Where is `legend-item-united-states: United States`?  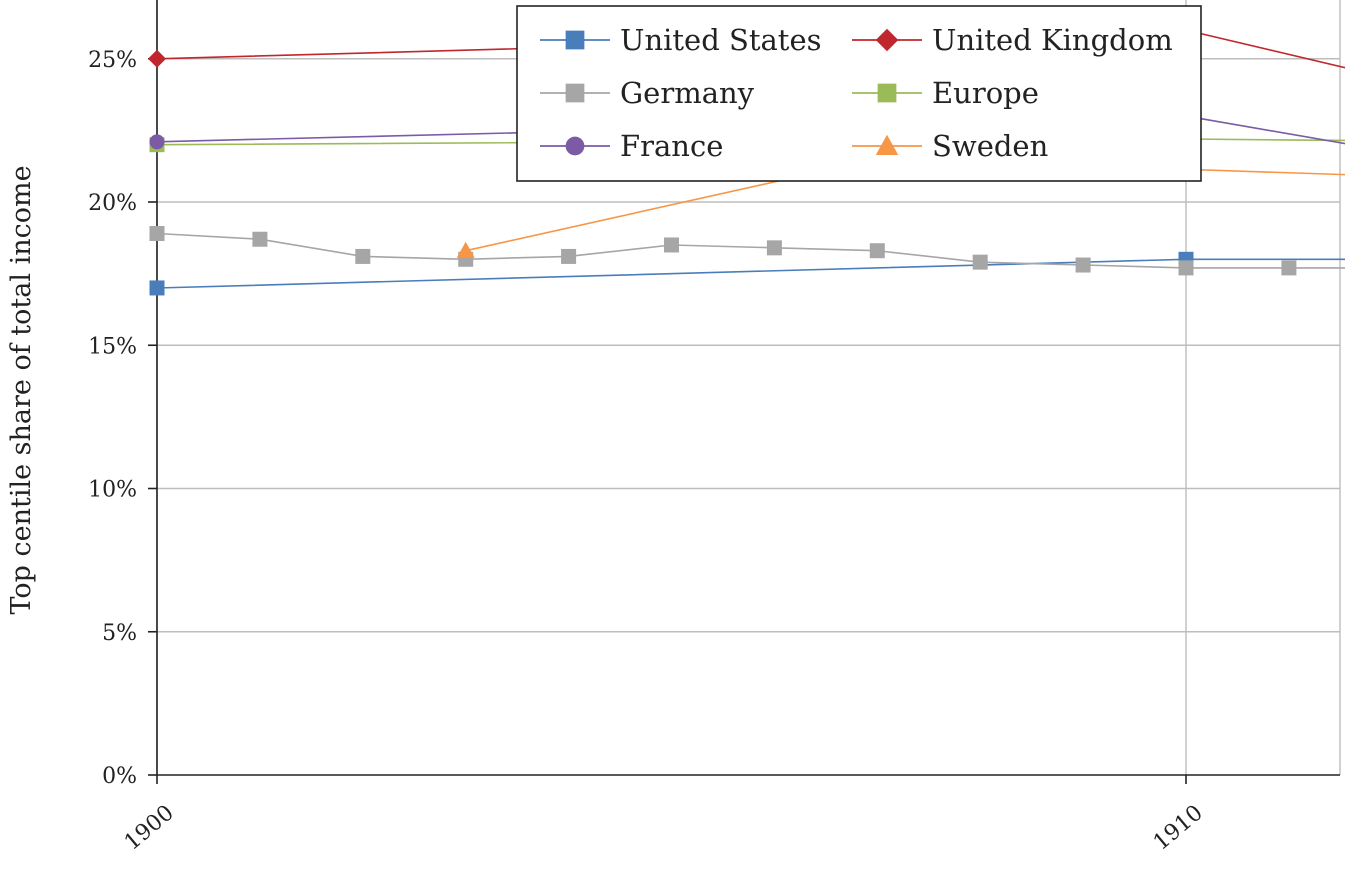 legend-item-united-states: United States is located at coordinates (681, 40).